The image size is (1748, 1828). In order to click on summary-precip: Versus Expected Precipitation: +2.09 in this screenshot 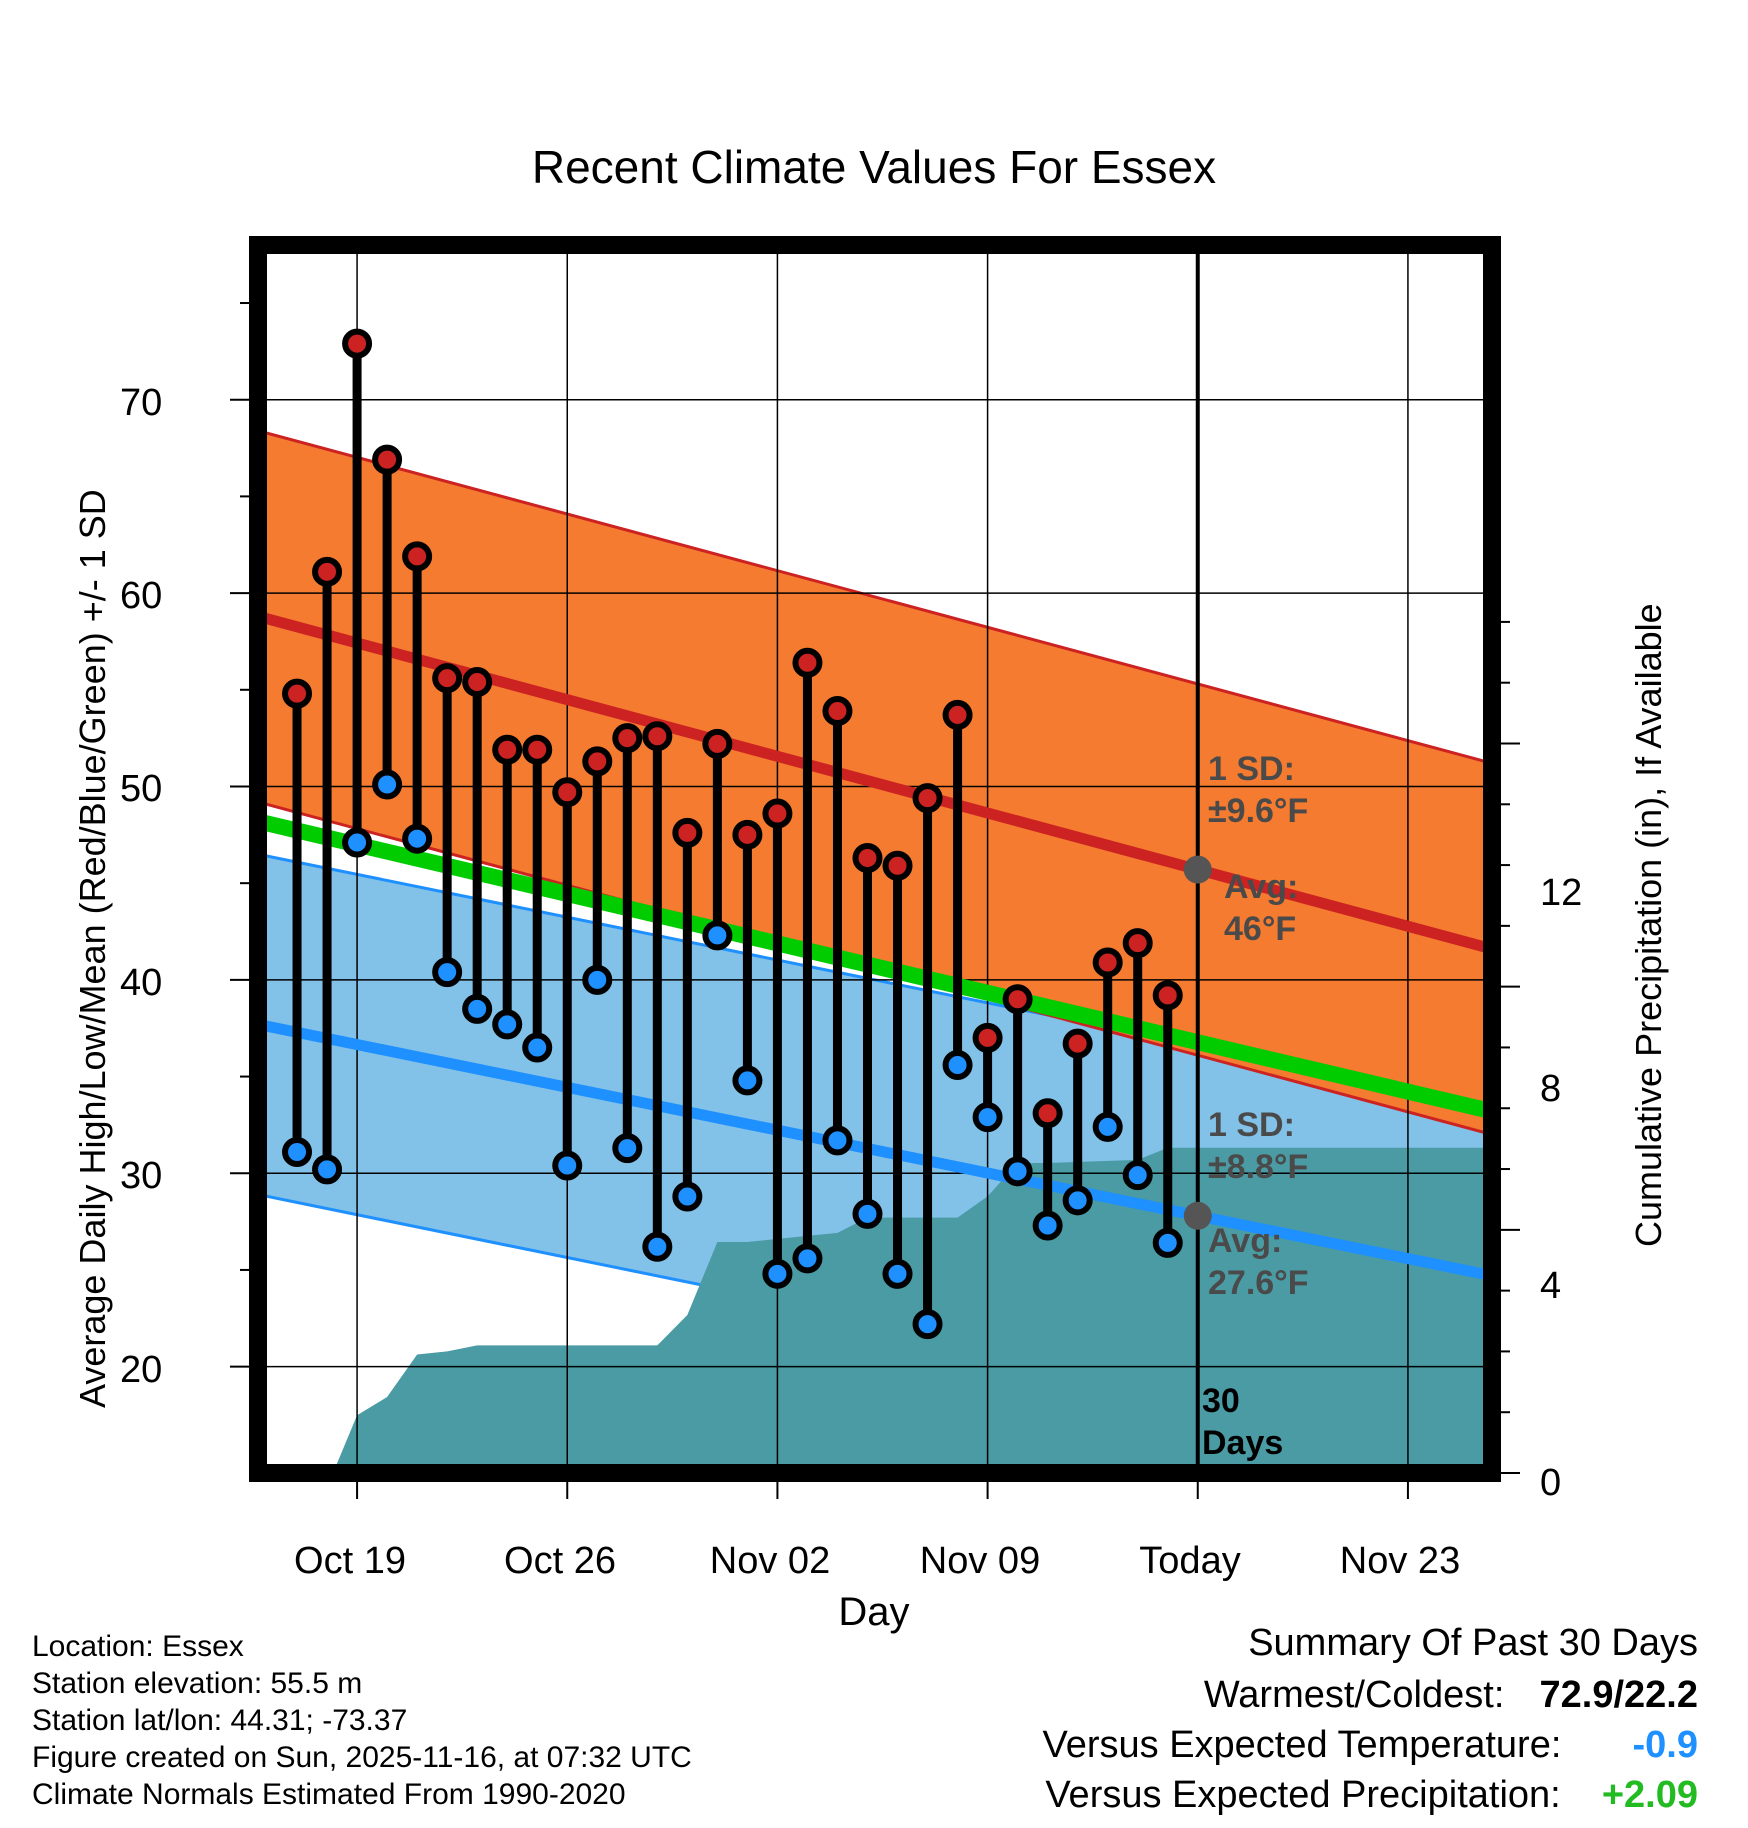, I will do `click(1371, 1795)`.